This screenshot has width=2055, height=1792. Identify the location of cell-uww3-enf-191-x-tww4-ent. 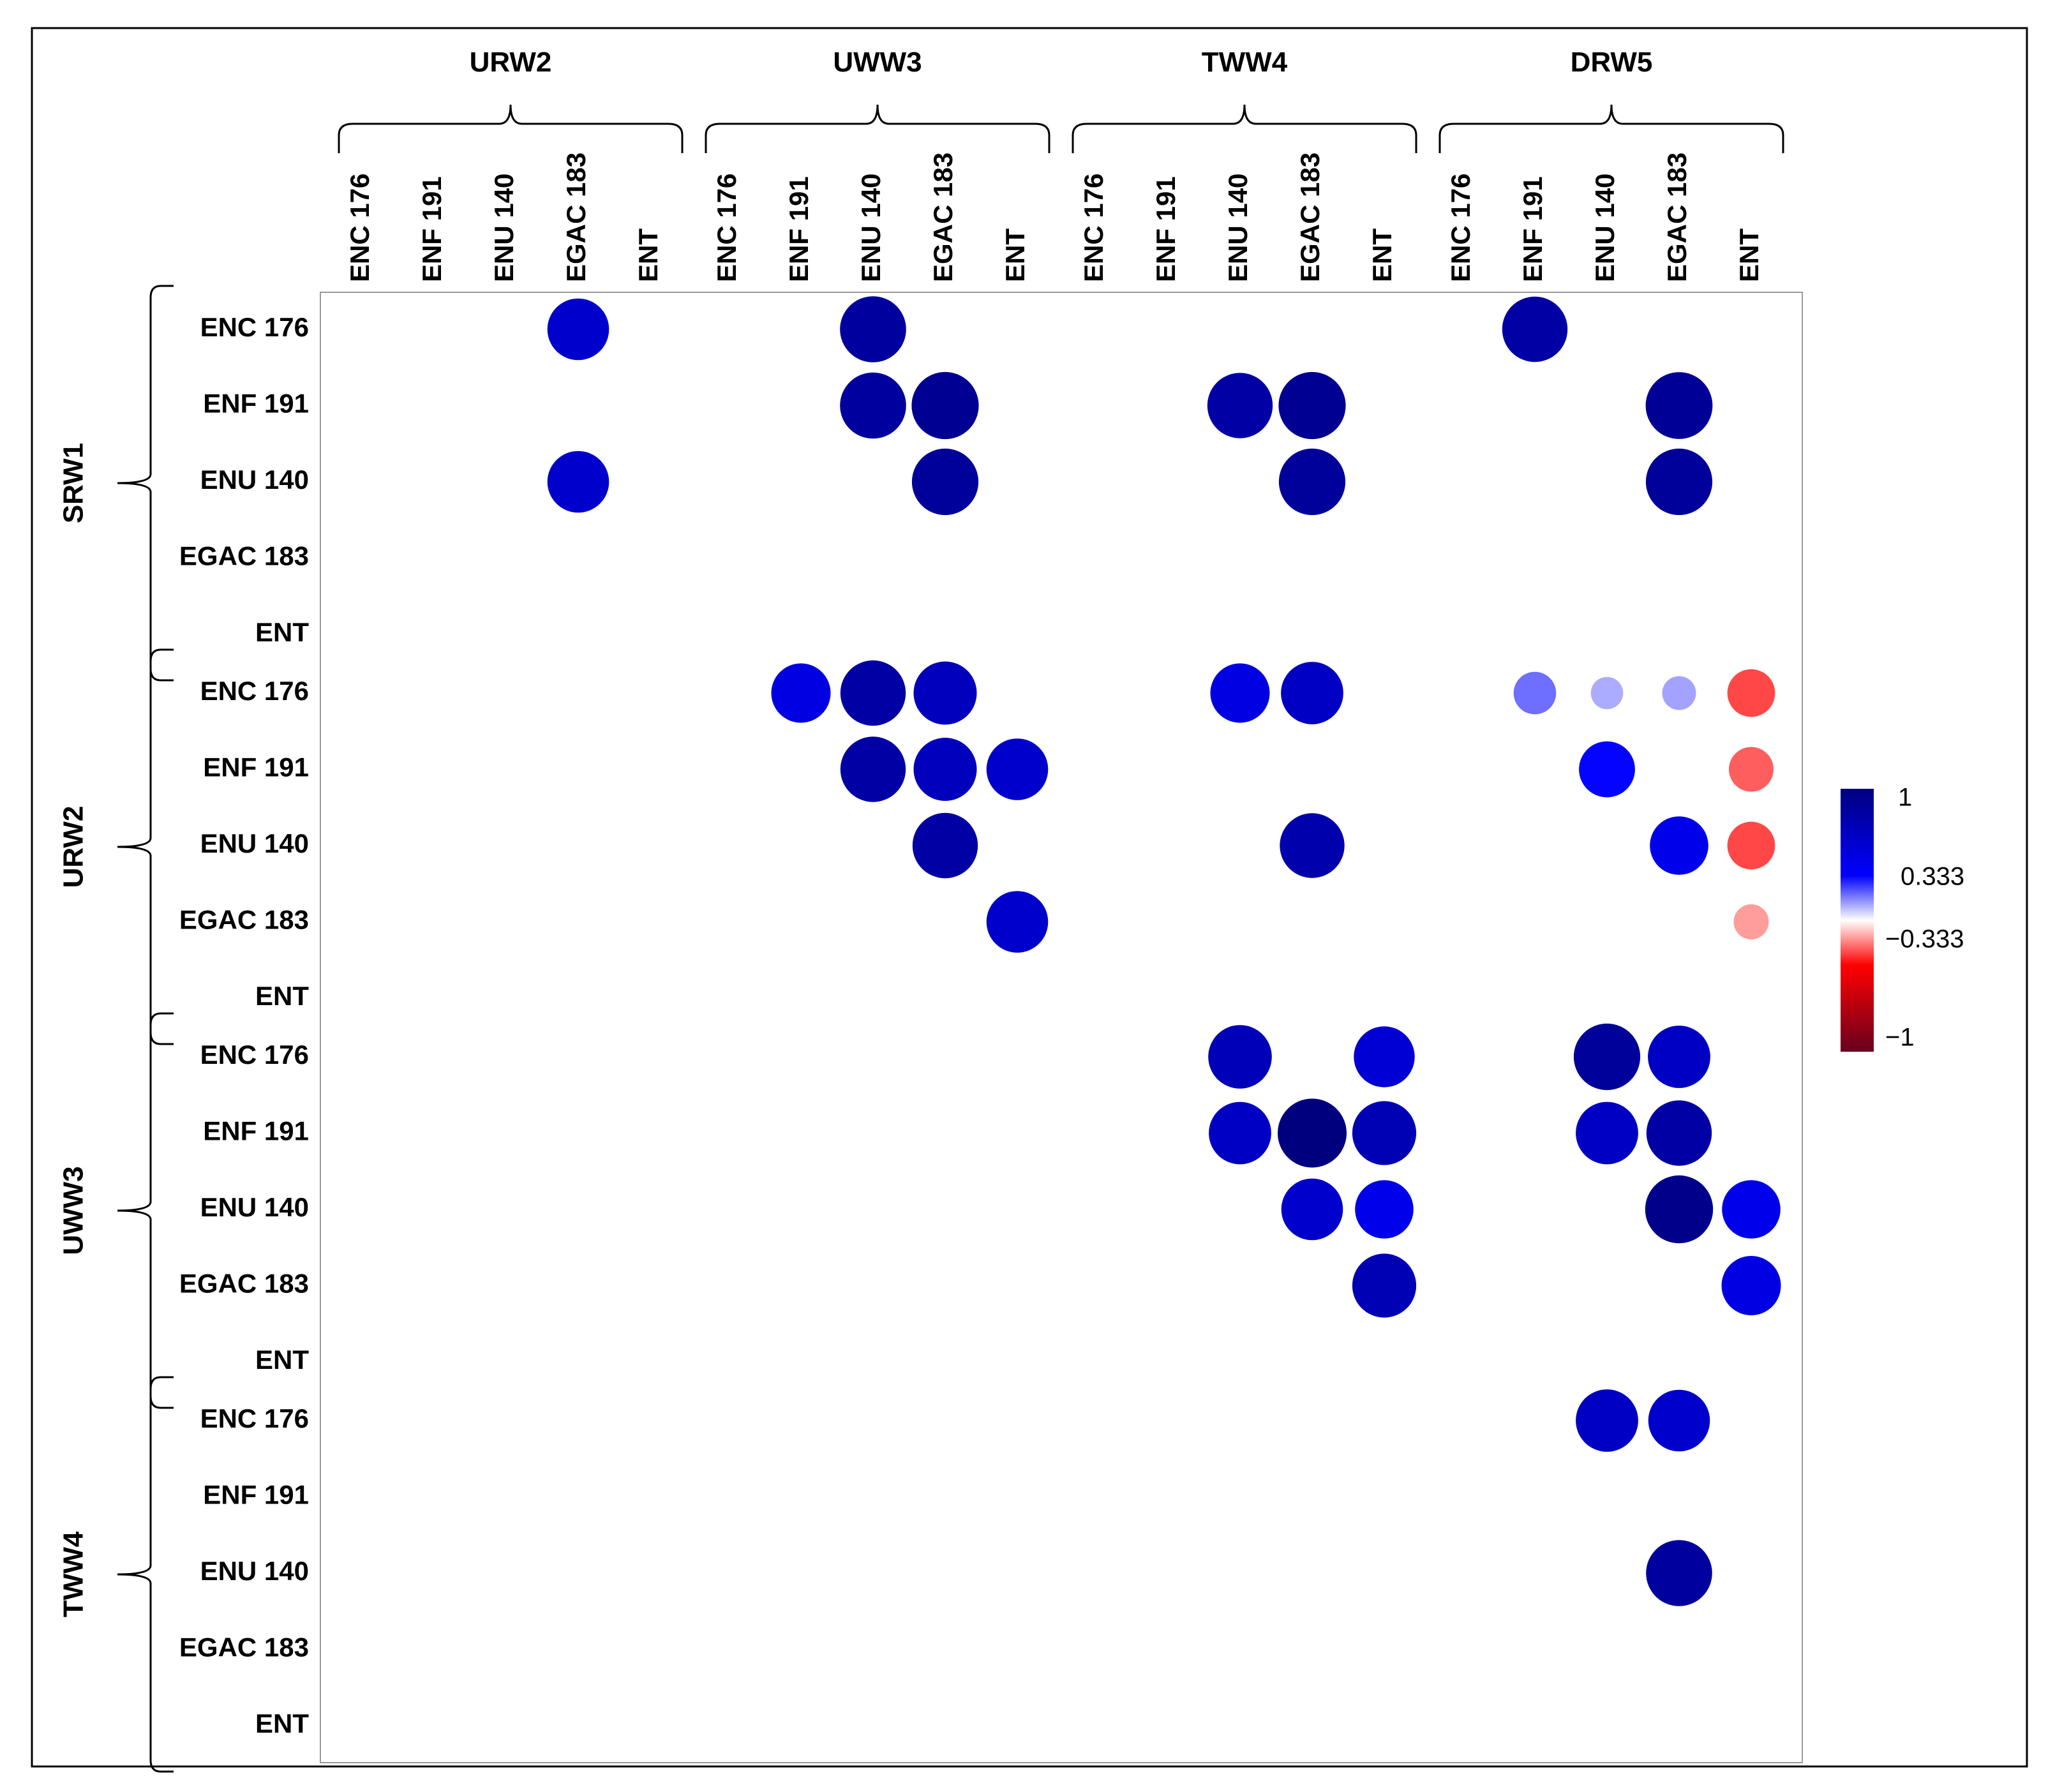
(1385, 1133).